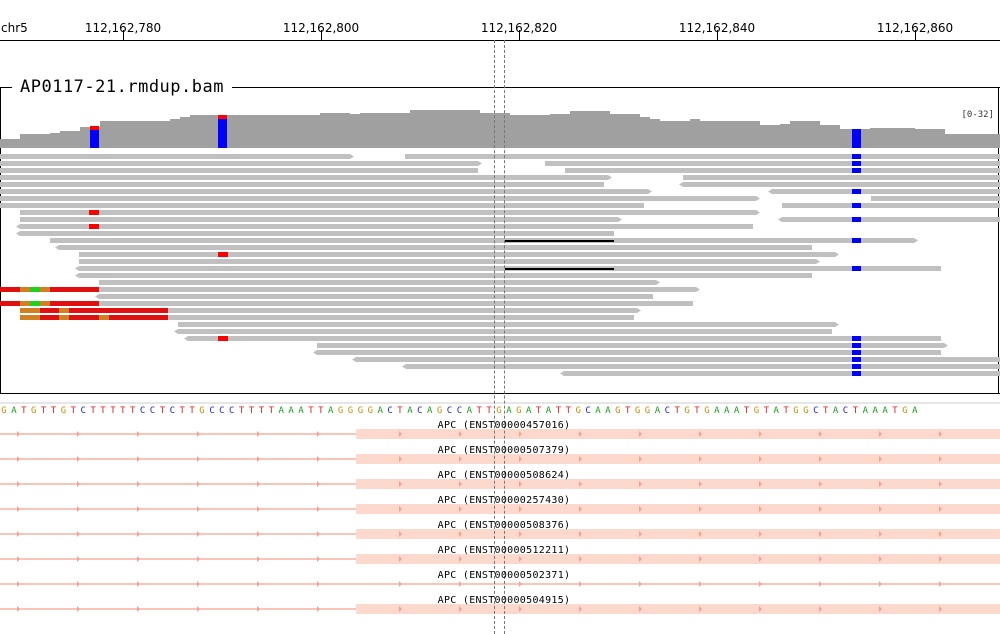 This screenshot has height=634, width=1000. I want to click on track-name: AP0117-21.rmdup.bam, so click(122, 87).